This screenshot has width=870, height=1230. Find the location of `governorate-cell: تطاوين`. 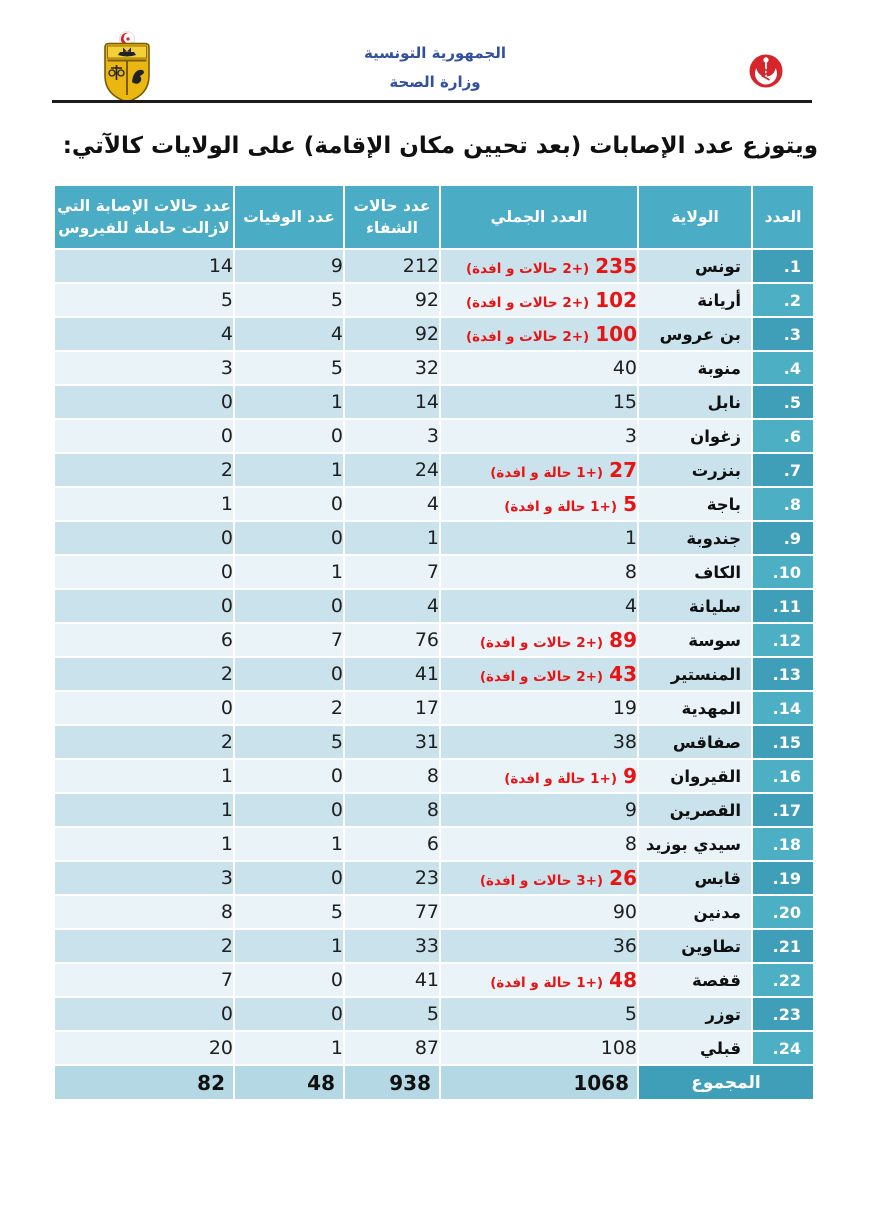

governorate-cell: تطاوين is located at coordinates (695, 946).